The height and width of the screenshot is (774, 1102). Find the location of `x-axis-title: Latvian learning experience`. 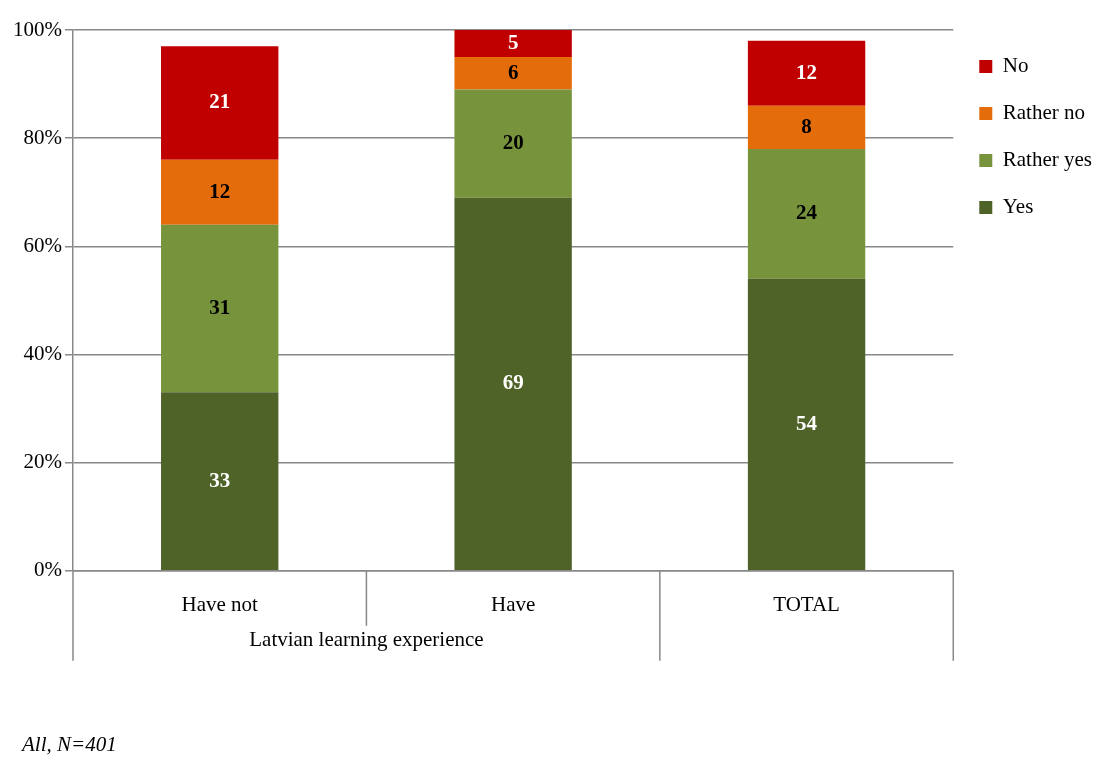

x-axis-title: Latvian learning experience is located at coordinates (366, 639).